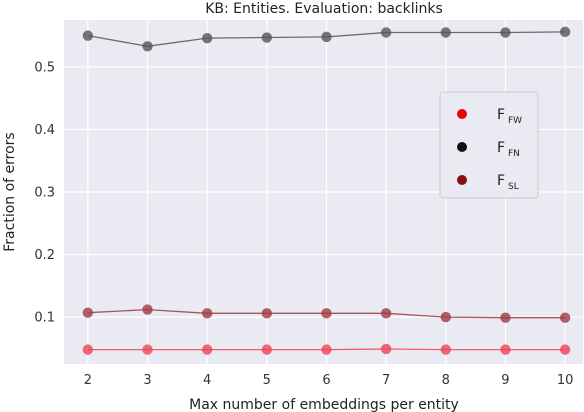 The width and height of the screenshot is (584, 412). I want to click on legend-label-fn: F, so click(501, 148).